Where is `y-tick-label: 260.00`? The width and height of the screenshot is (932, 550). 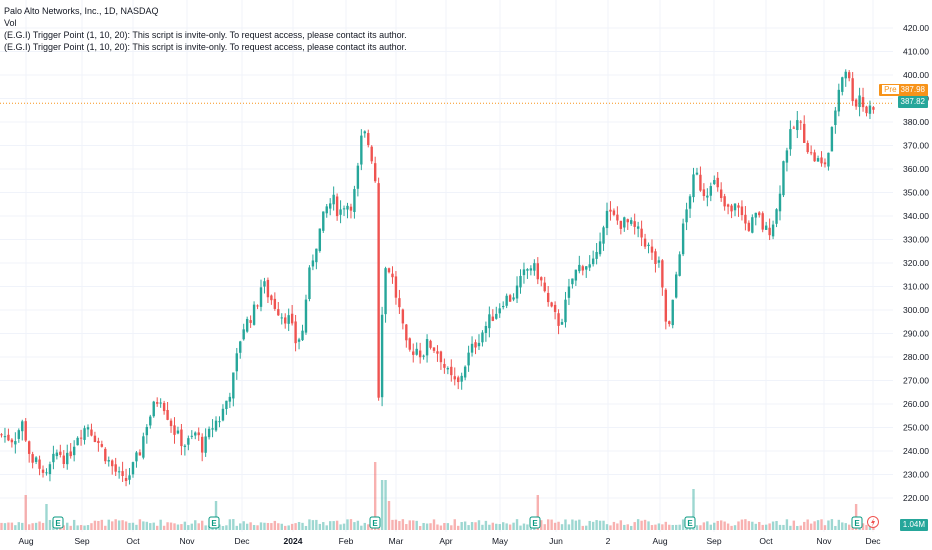
y-tick-label: 260.00 is located at coordinates (916, 404).